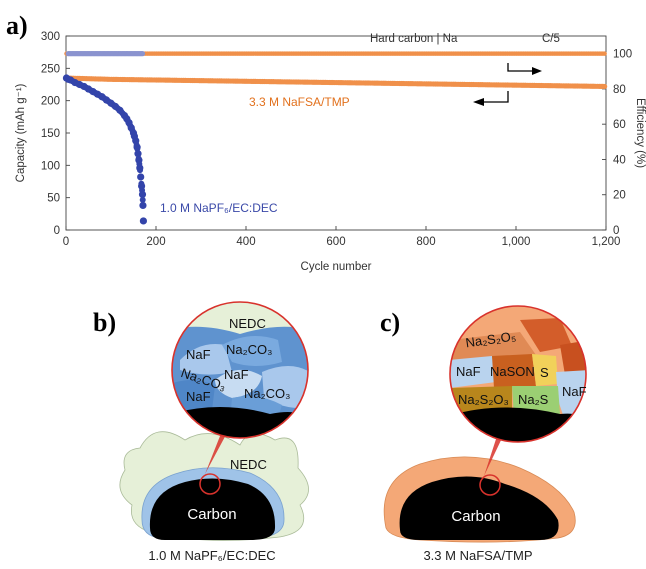 This screenshot has height=569, width=646. I want to click on carbon-core-b, so click(212, 509).